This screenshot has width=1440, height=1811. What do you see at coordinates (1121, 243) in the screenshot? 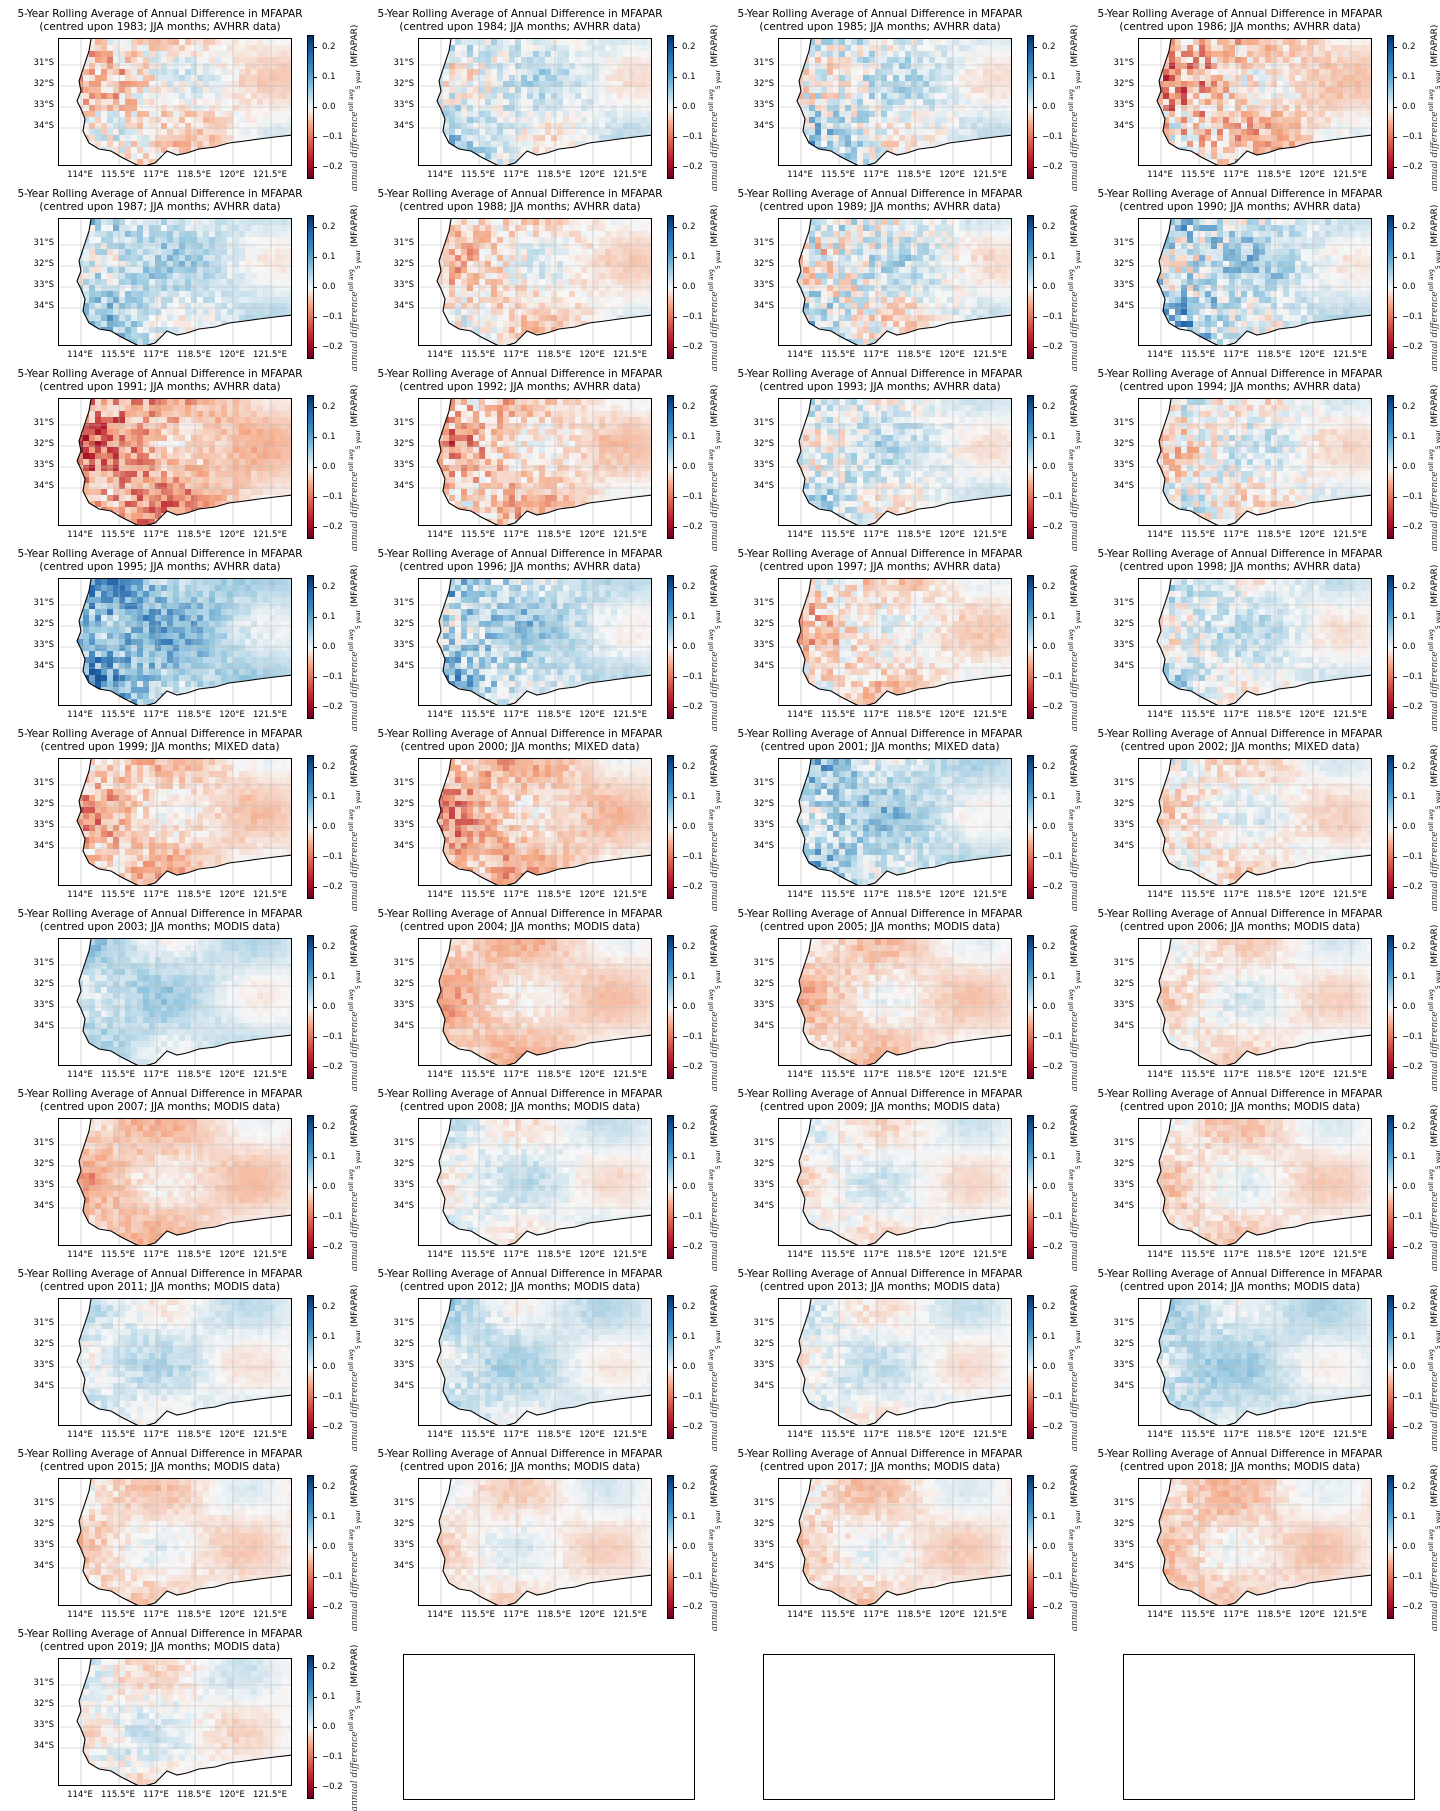
I see `y-tick-label: 31°S` at bounding box center [1121, 243].